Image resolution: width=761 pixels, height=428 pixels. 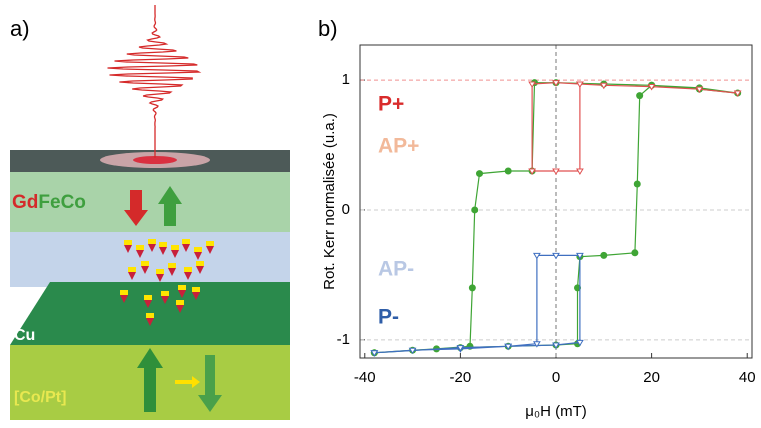 I want to click on y-tick-label: -1, so click(x=343, y=339).